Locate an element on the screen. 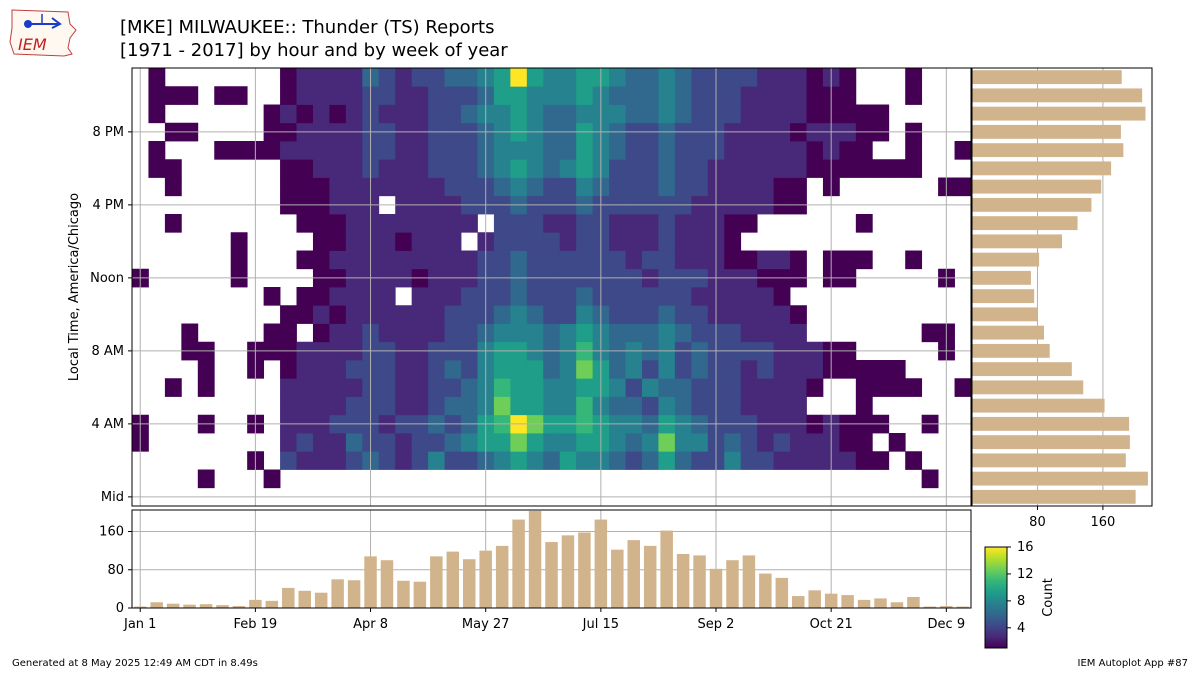  right-frame is located at coordinates (1062, 287).